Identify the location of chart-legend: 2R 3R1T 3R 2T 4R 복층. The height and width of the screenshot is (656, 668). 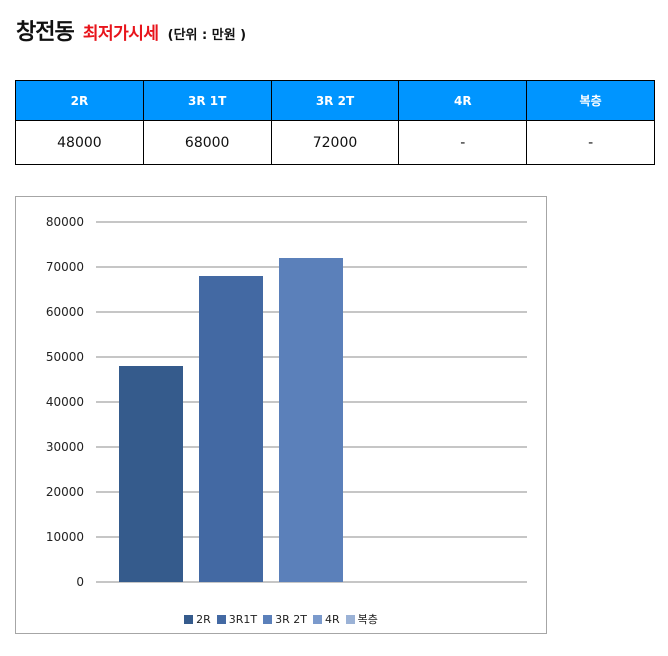
(281, 619).